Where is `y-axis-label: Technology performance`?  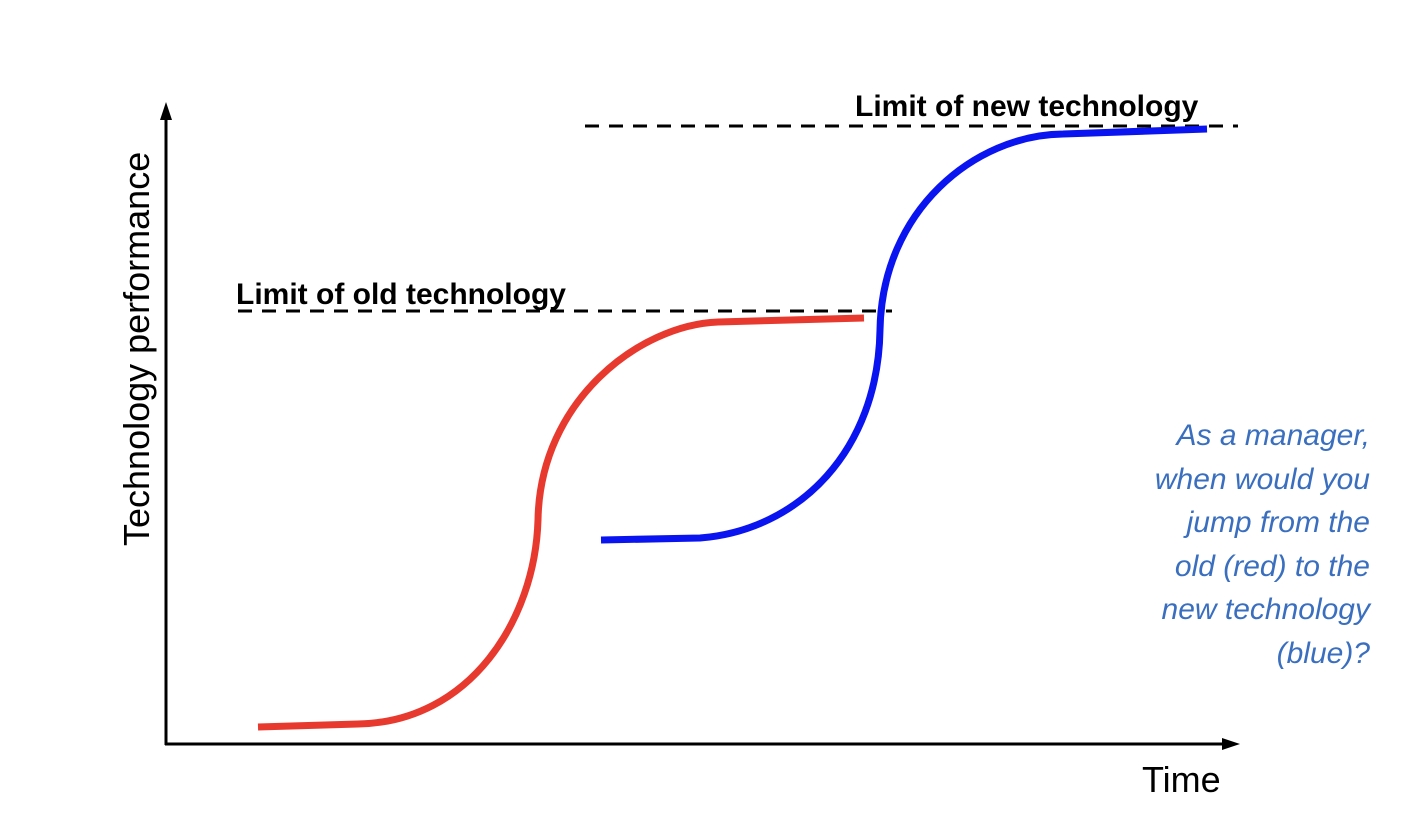 y-axis-label: Technology performance is located at coordinates (136, 349).